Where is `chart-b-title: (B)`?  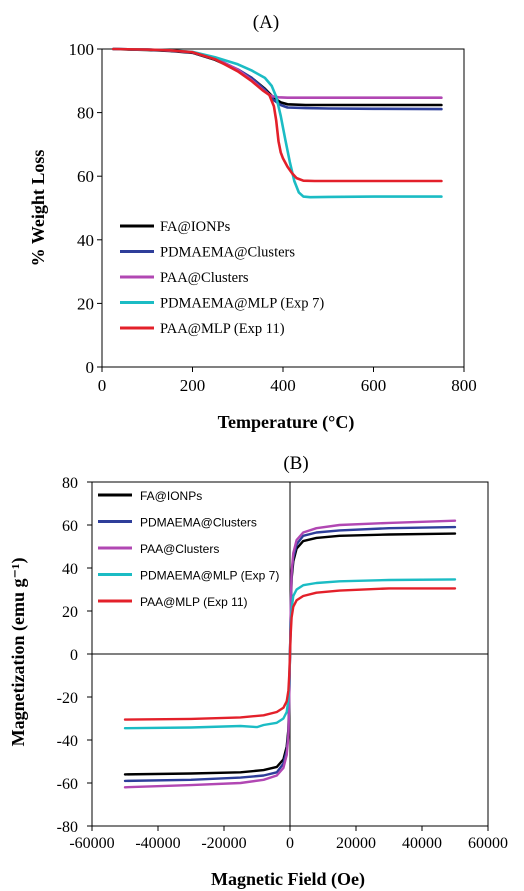 chart-b-title: (B) is located at coordinates (295, 463).